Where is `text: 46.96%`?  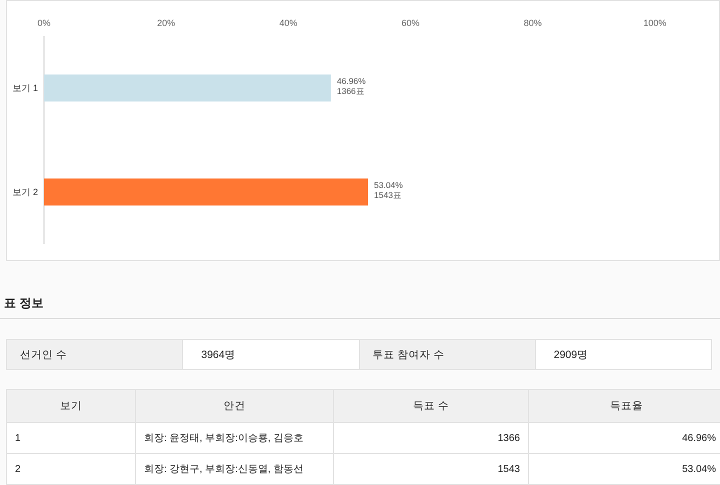 text: 46.96% is located at coordinates (699, 438).